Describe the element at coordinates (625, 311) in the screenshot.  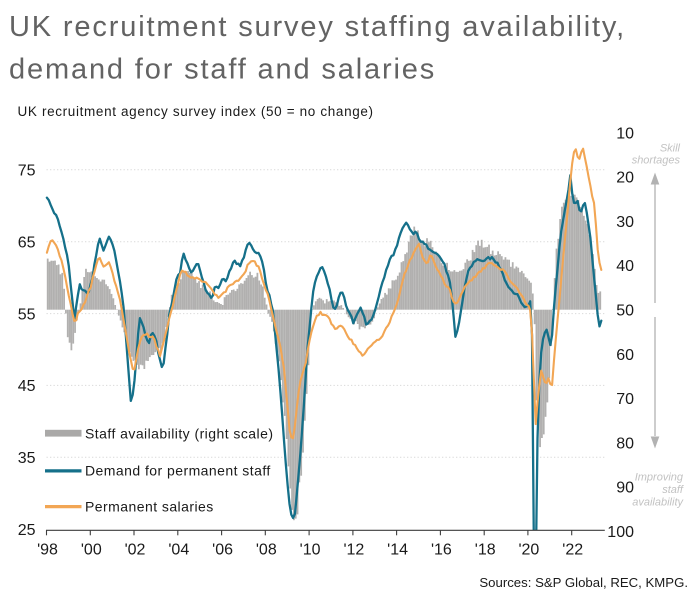
I see `svg-text: 50` at that location.